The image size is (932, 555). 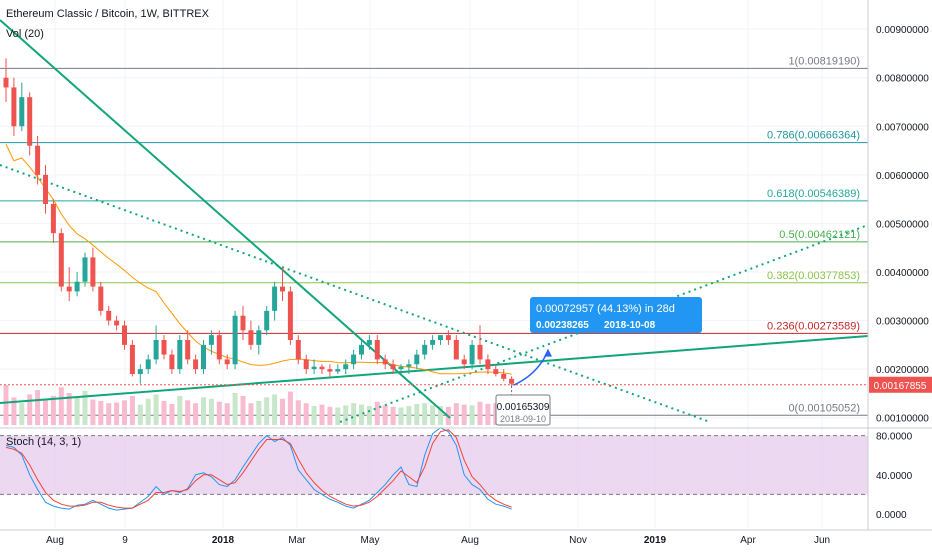 What do you see at coordinates (434, 369) in the screenshot?
I see `uptrend-line` at bounding box center [434, 369].